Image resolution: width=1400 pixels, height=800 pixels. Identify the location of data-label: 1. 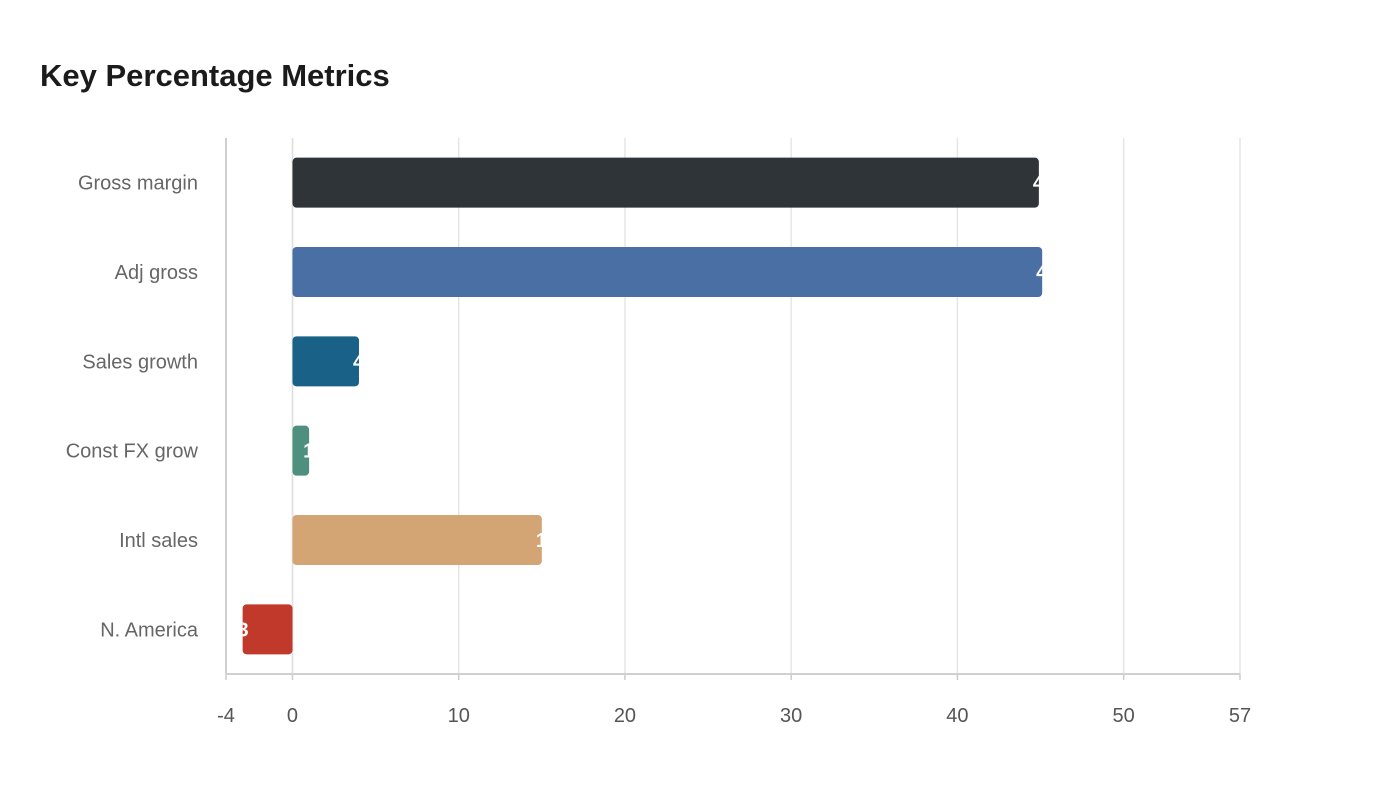
(308, 452).